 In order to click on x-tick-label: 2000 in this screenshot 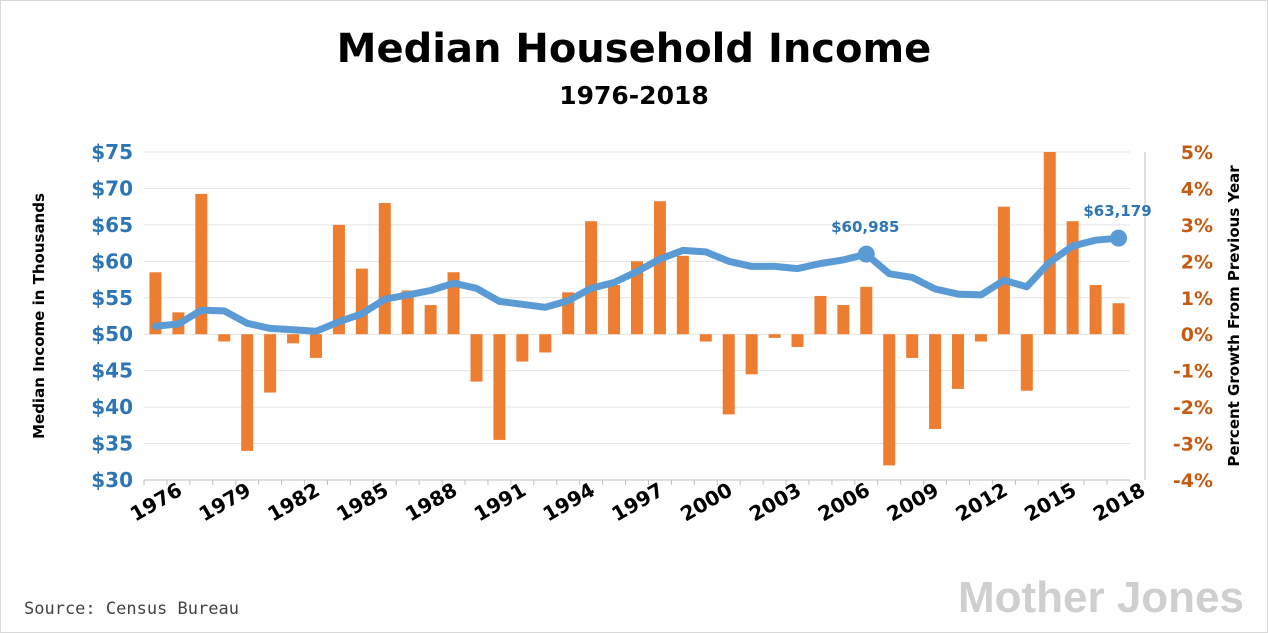, I will do `click(706, 502)`.